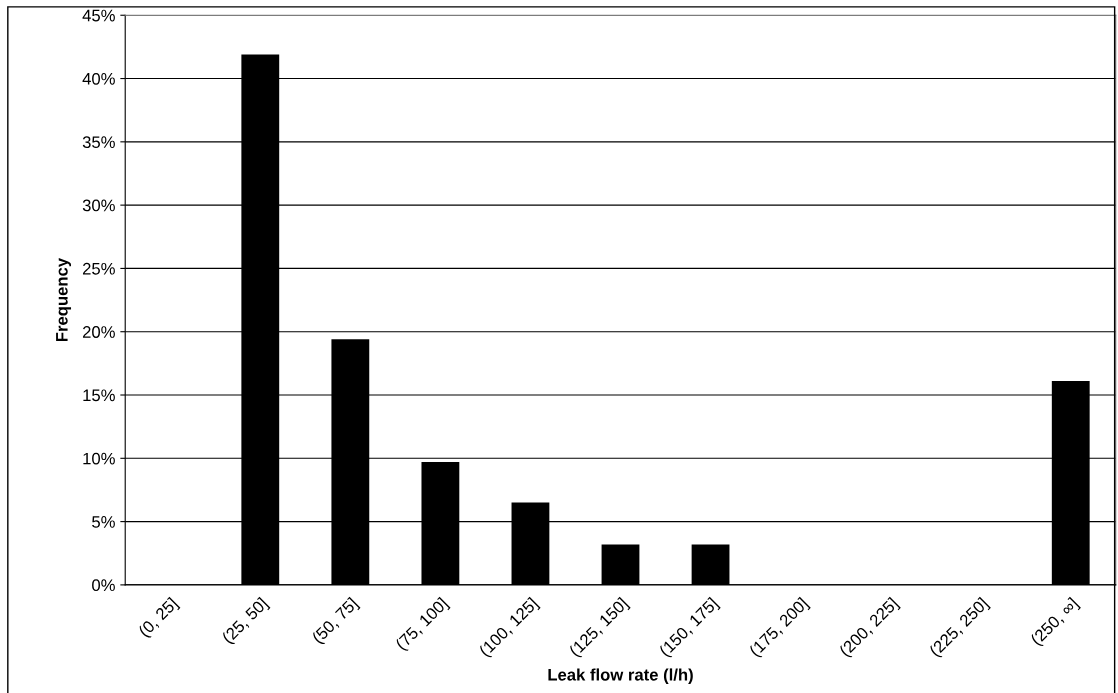  Describe the element at coordinates (98, 15) in the screenshot. I see `y-tick-label: 45%` at that location.